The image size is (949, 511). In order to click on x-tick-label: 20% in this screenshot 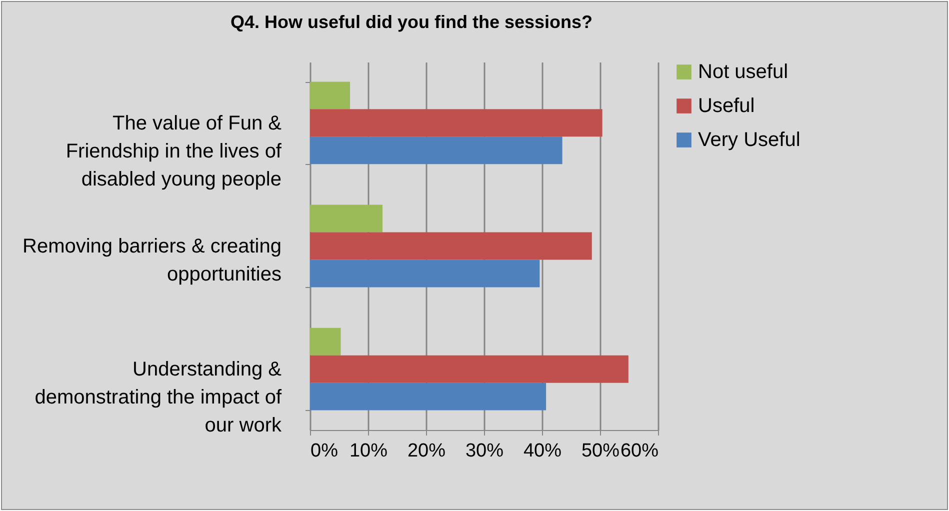, I will do `click(426, 451)`.